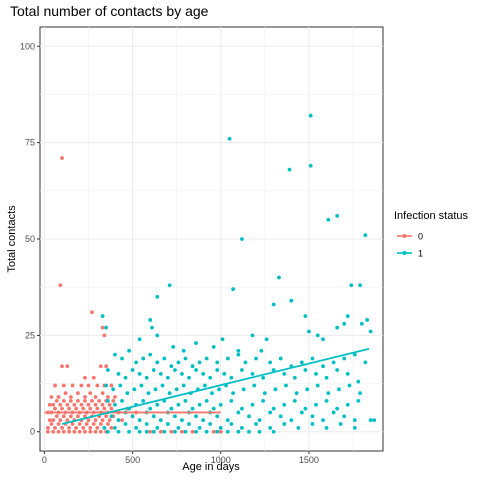 The width and height of the screenshot is (480, 480). I want to click on y-tick-label: 100, so click(27, 46).